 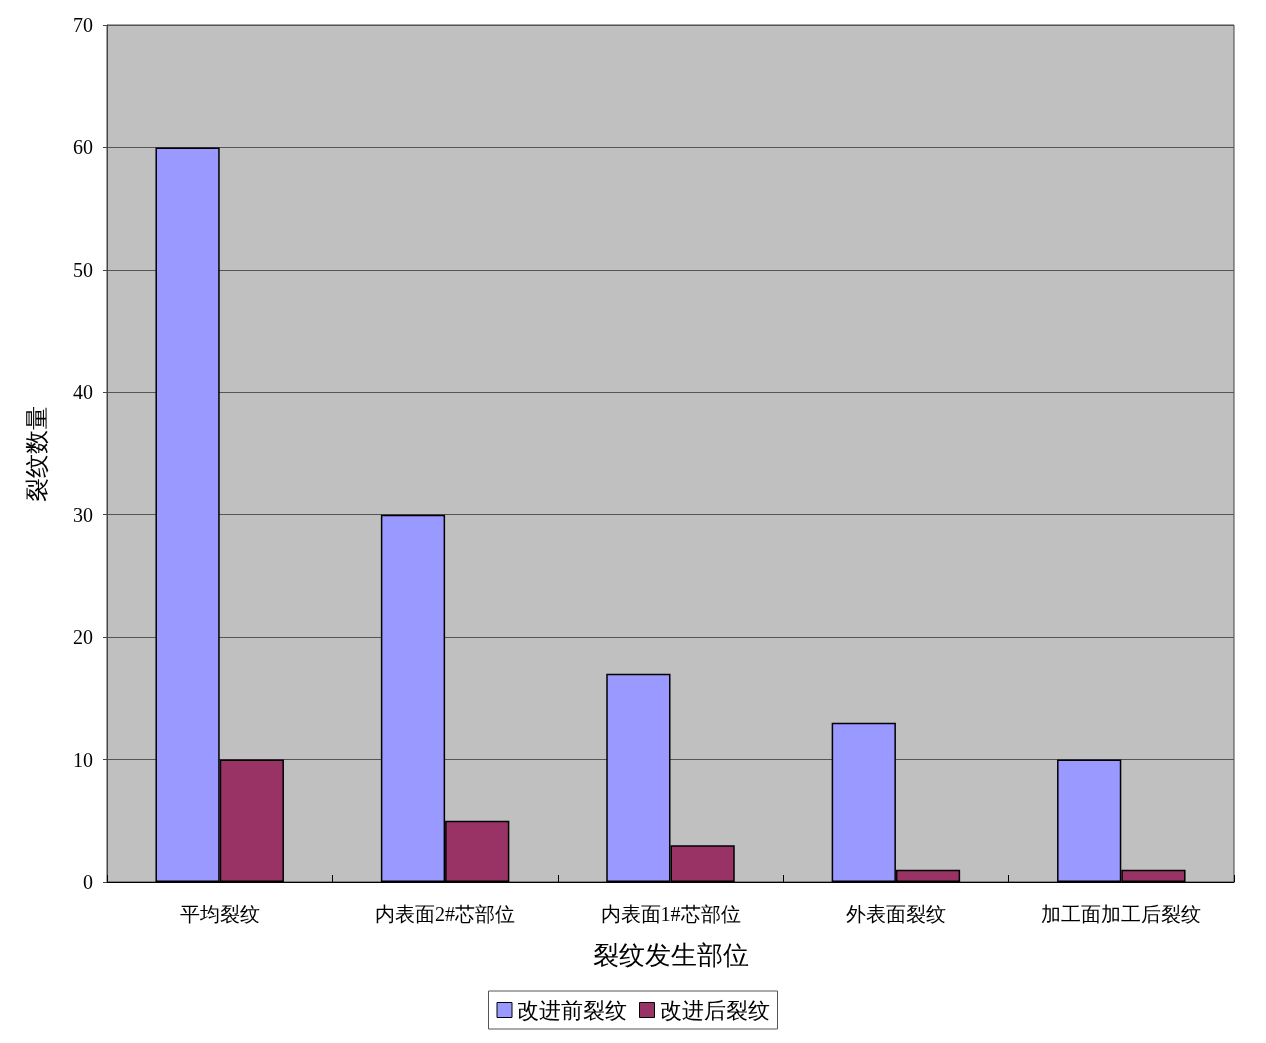 What do you see at coordinates (219, 914) in the screenshot?
I see `x-tick-label: 平均裂纹` at bounding box center [219, 914].